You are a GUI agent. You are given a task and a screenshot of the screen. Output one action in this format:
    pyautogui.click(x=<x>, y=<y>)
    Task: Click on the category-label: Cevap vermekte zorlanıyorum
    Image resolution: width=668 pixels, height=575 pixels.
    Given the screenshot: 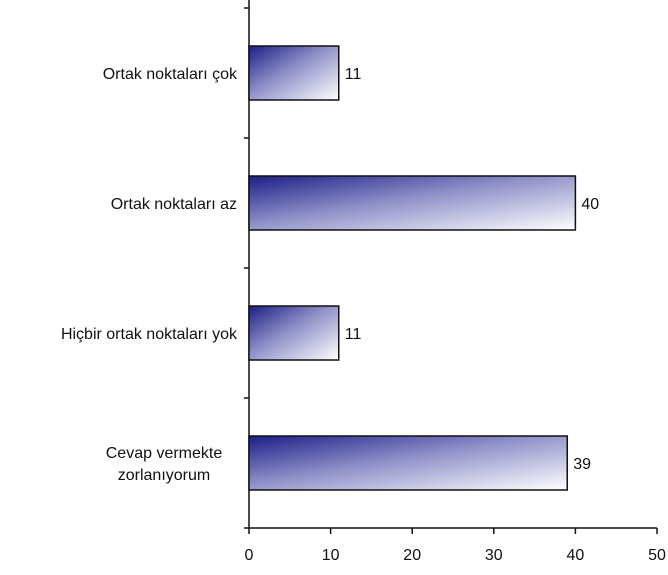 What is the action you would take?
    pyautogui.click(x=164, y=464)
    